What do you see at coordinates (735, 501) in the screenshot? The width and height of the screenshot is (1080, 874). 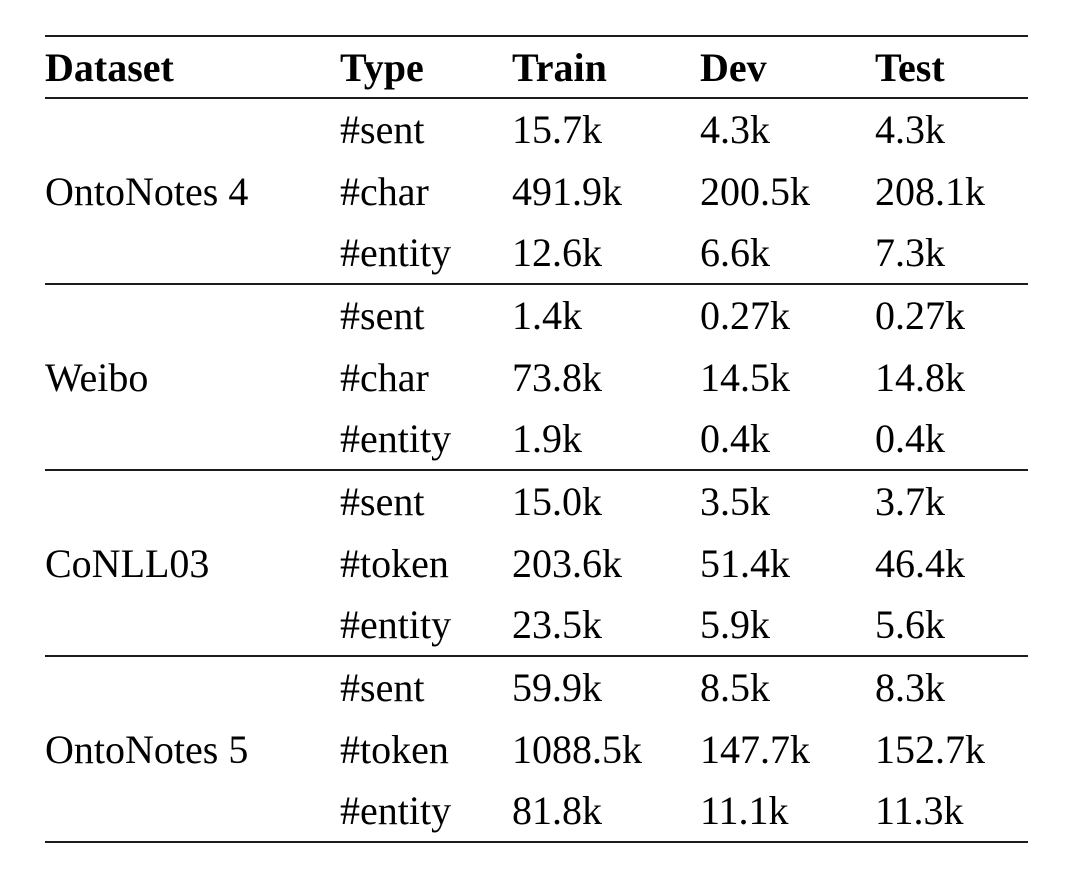 I see `dev-cell: 3.5k` at bounding box center [735, 501].